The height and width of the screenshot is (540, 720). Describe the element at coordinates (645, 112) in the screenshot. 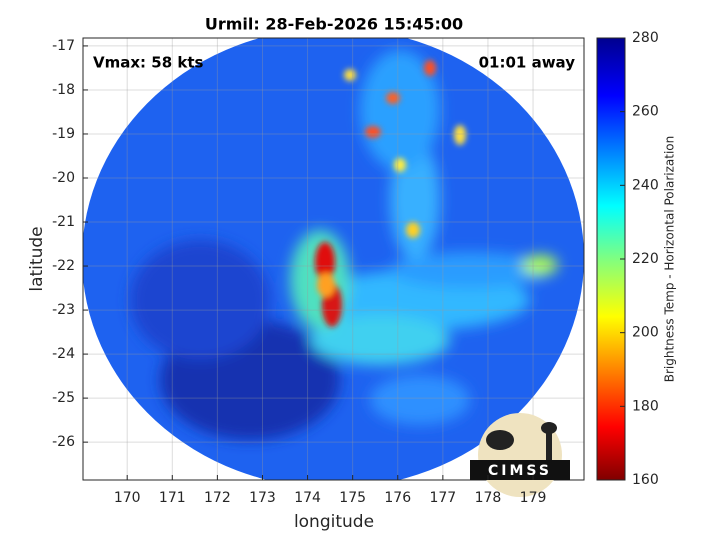

I see `colorbar-tick-label: 260` at that location.